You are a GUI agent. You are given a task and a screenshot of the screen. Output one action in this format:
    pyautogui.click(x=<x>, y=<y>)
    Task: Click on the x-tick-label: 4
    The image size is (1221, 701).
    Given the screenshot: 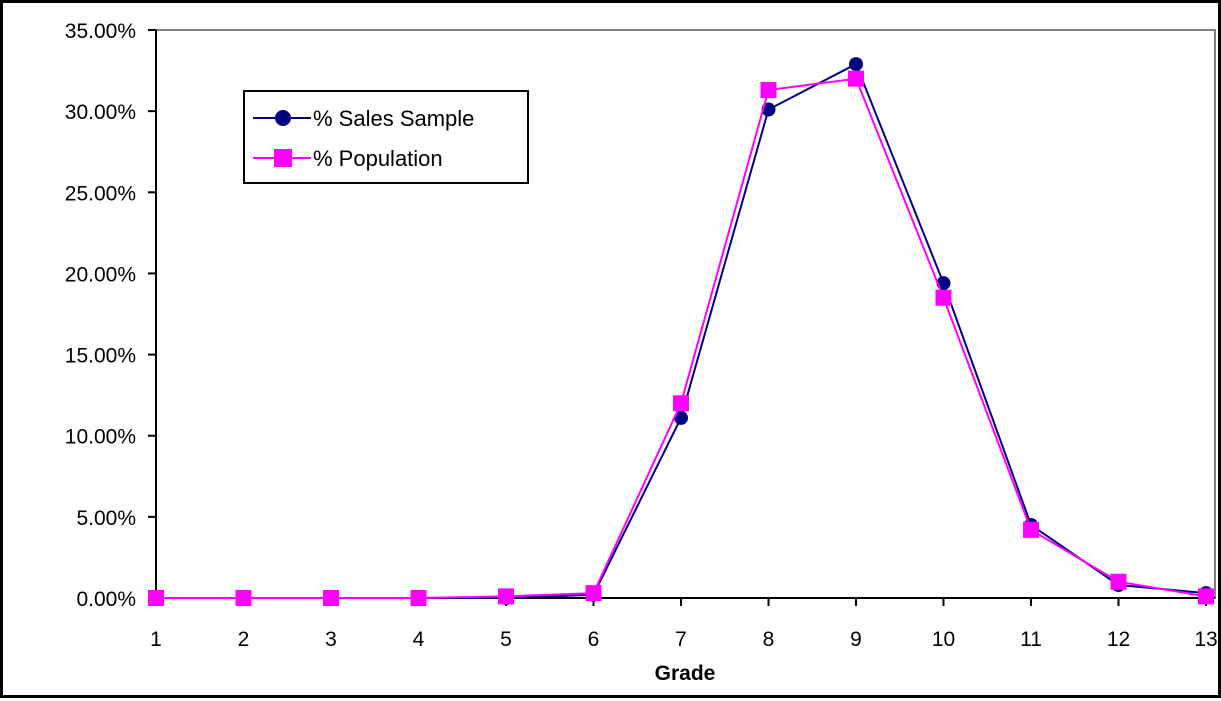 What is the action you would take?
    pyautogui.click(x=419, y=639)
    